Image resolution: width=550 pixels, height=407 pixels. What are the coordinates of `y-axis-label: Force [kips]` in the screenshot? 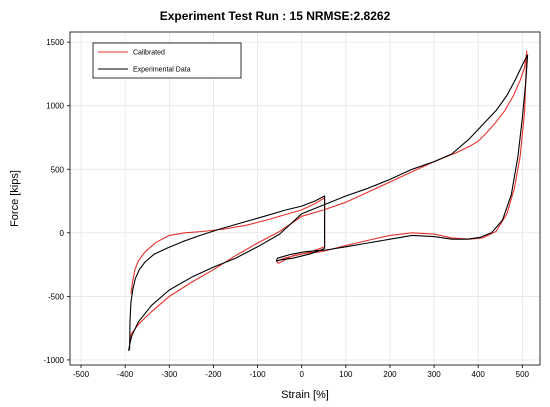 It's located at (15, 198).